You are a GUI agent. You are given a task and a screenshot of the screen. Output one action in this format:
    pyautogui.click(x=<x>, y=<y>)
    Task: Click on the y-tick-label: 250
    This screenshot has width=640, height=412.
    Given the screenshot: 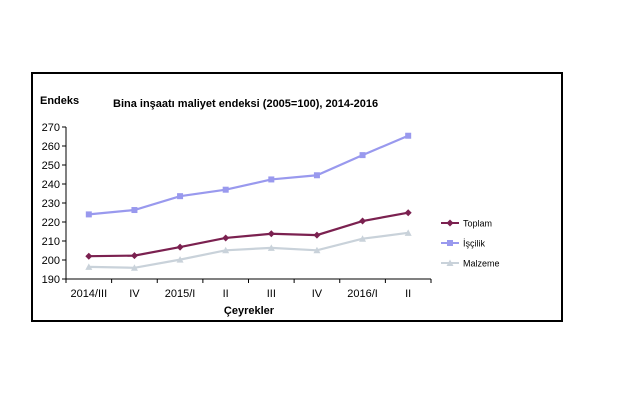 What is the action you would take?
    pyautogui.click(x=51, y=166)
    